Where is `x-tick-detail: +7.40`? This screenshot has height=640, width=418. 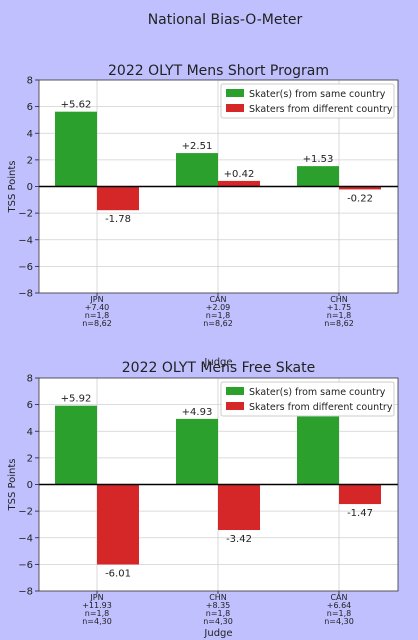
x-tick-detail: +7.40 is located at coordinates (97, 307).